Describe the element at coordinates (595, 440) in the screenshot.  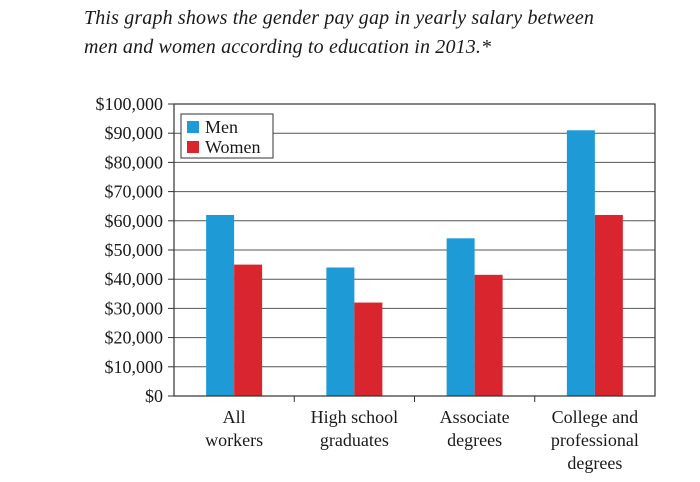
I see `x-tick-label: professional` at that location.